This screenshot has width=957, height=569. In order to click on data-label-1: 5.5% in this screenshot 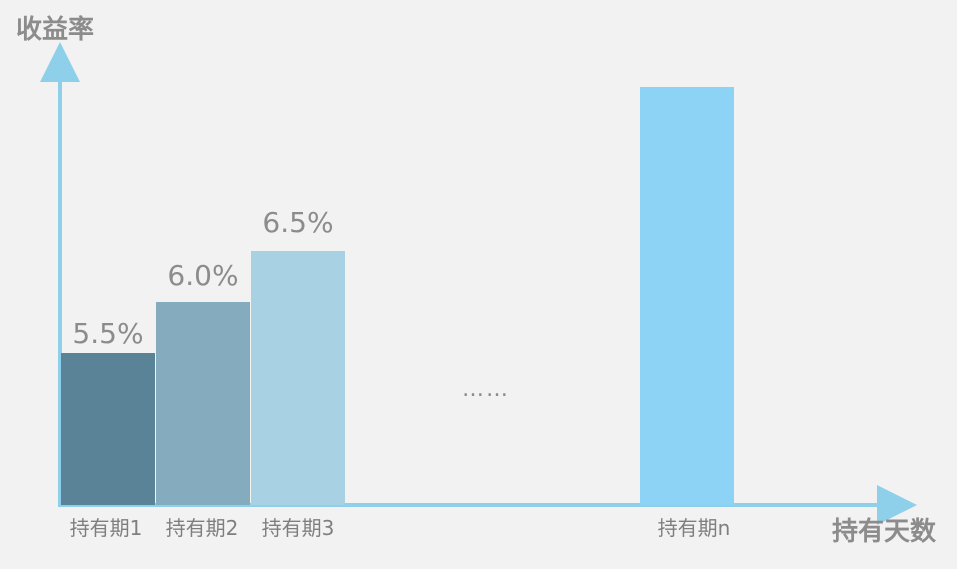, I will do `click(107, 333)`.